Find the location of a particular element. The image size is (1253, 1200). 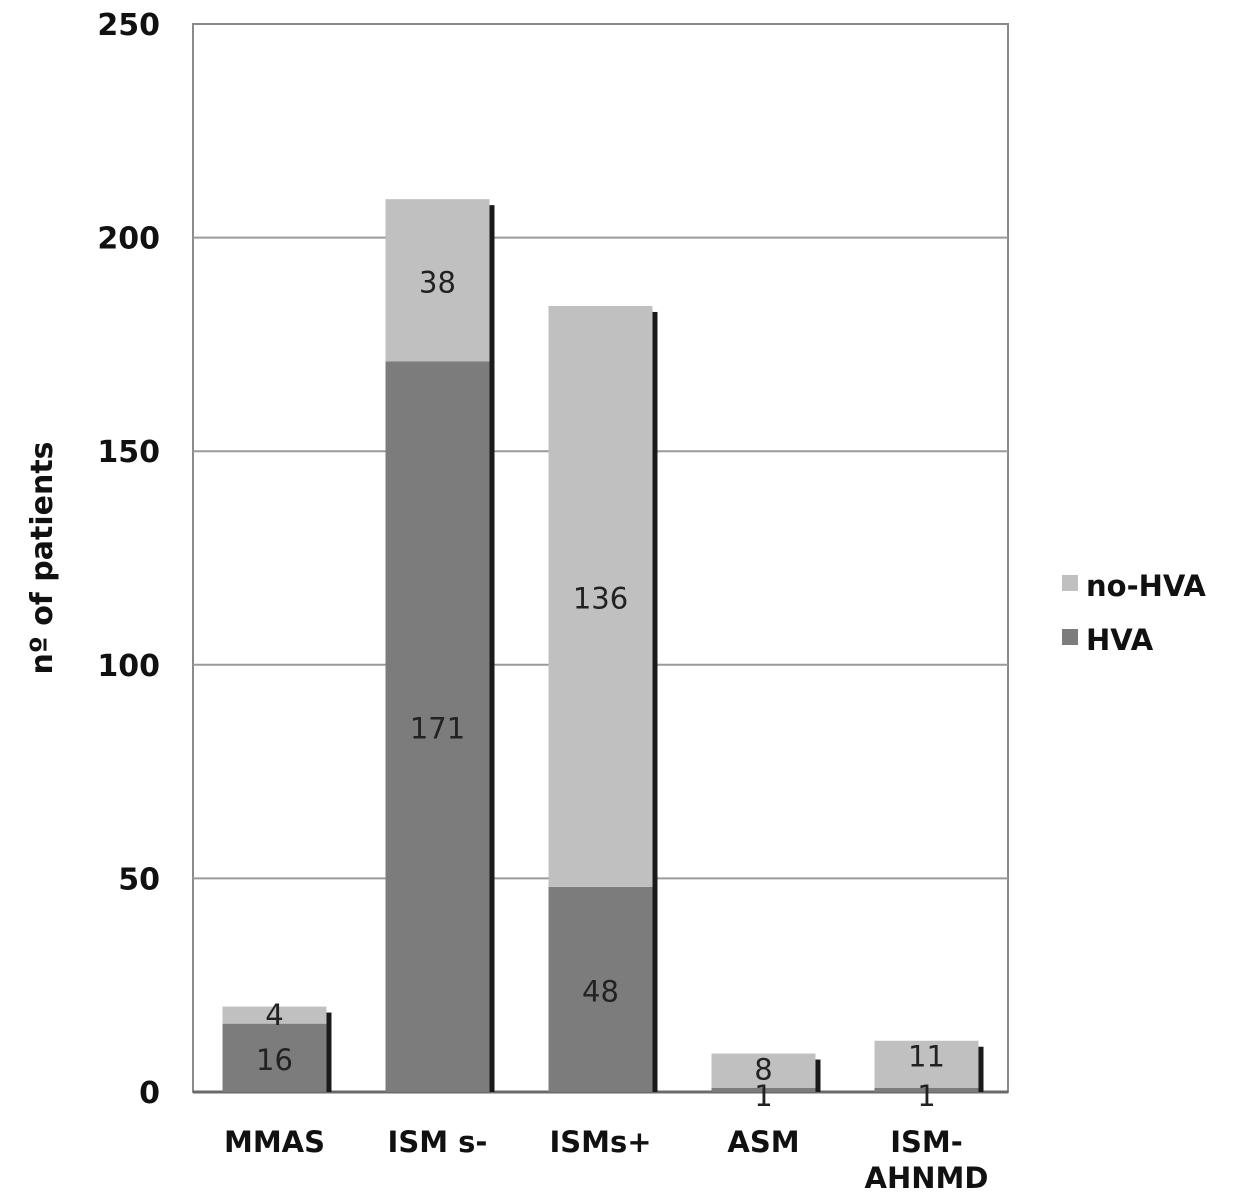

data-label-no-hva: 136 is located at coordinates (600, 598).